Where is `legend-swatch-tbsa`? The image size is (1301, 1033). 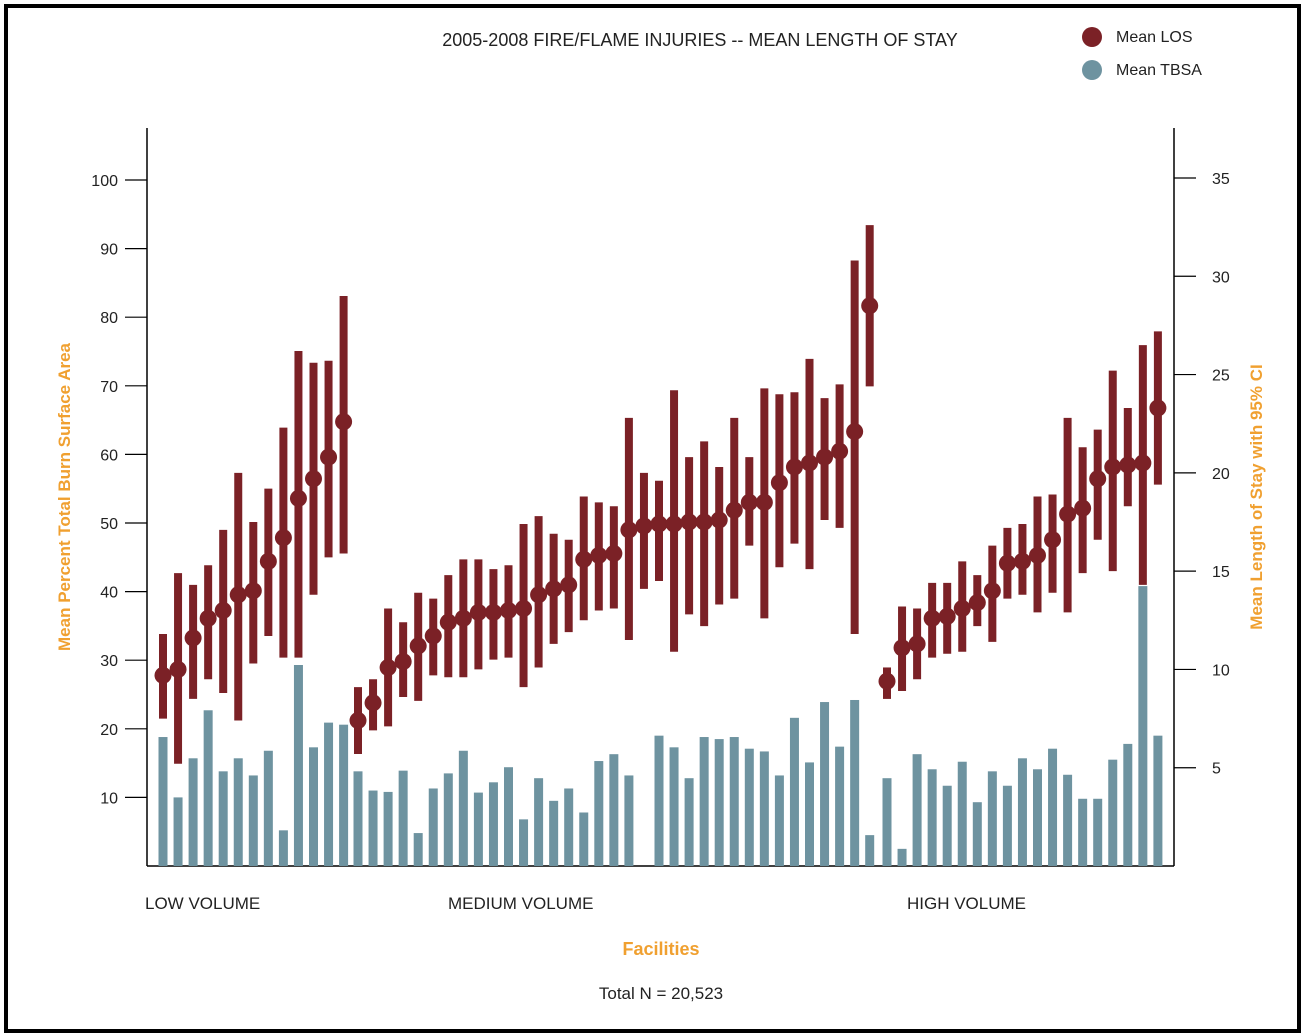 legend-swatch-tbsa is located at coordinates (1092, 70).